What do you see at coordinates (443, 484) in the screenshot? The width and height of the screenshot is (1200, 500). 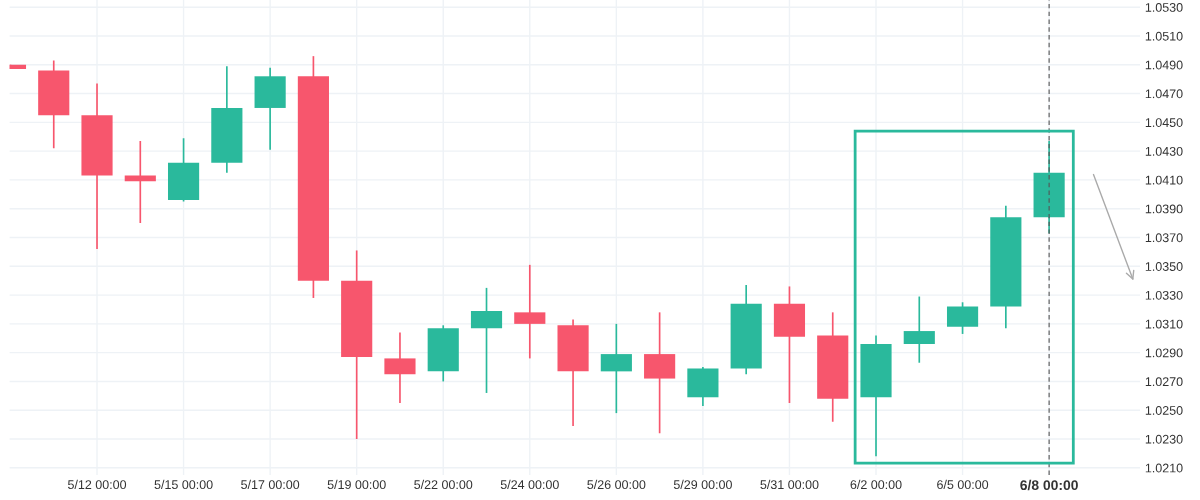 I see `x-tick-label: 5/22 00:00` at bounding box center [443, 484].